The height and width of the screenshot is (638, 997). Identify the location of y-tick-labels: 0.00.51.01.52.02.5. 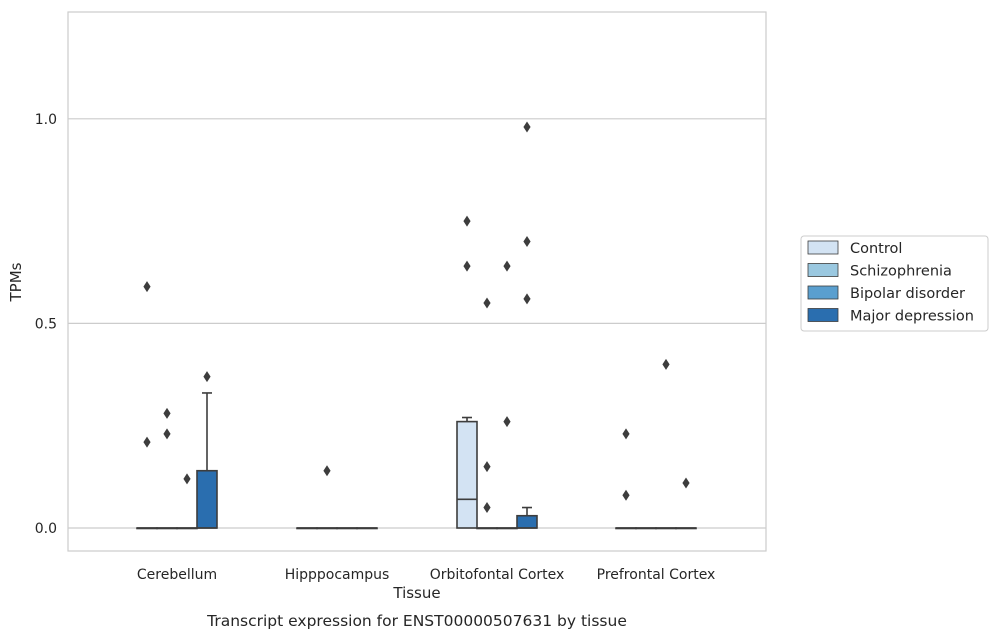
(46, 324).